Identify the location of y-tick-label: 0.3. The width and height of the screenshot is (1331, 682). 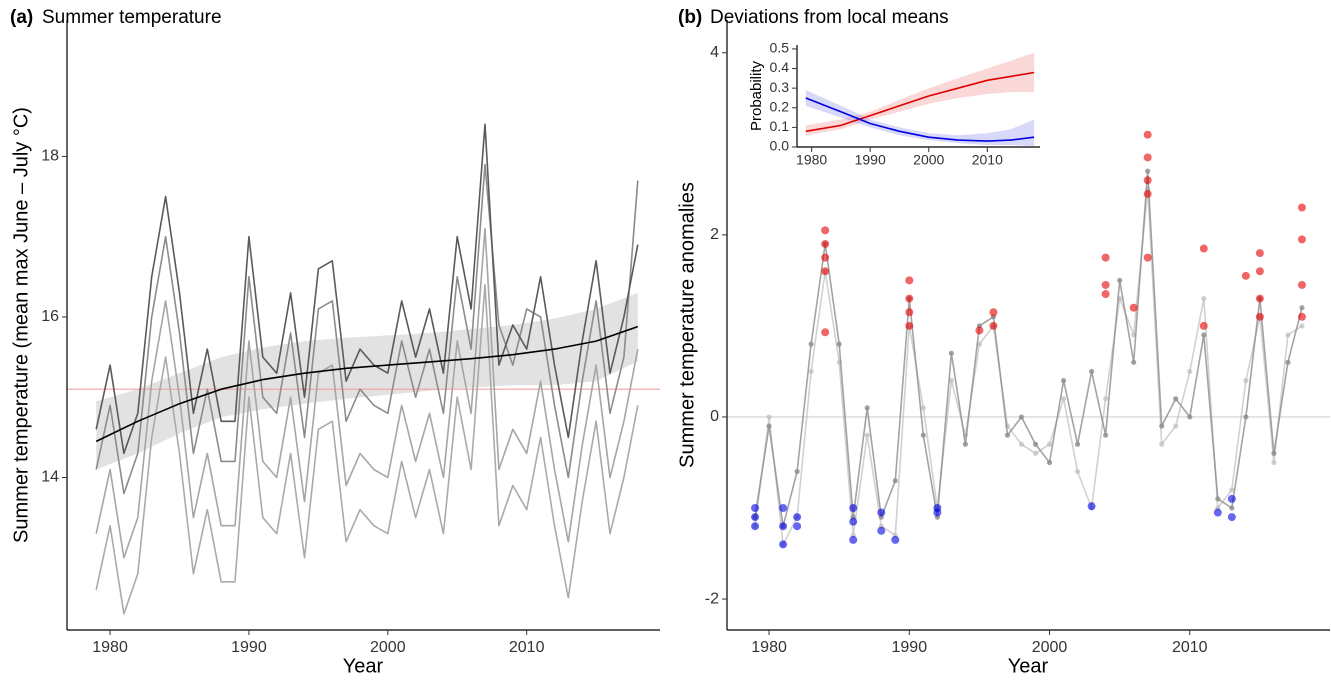
(780, 87).